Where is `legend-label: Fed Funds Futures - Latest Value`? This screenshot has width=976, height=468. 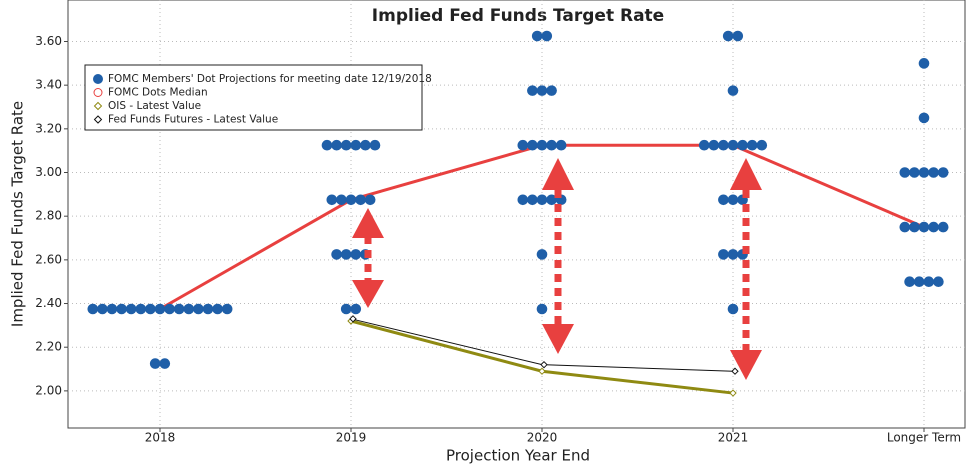 legend-label: Fed Funds Futures - Latest Value is located at coordinates (193, 120).